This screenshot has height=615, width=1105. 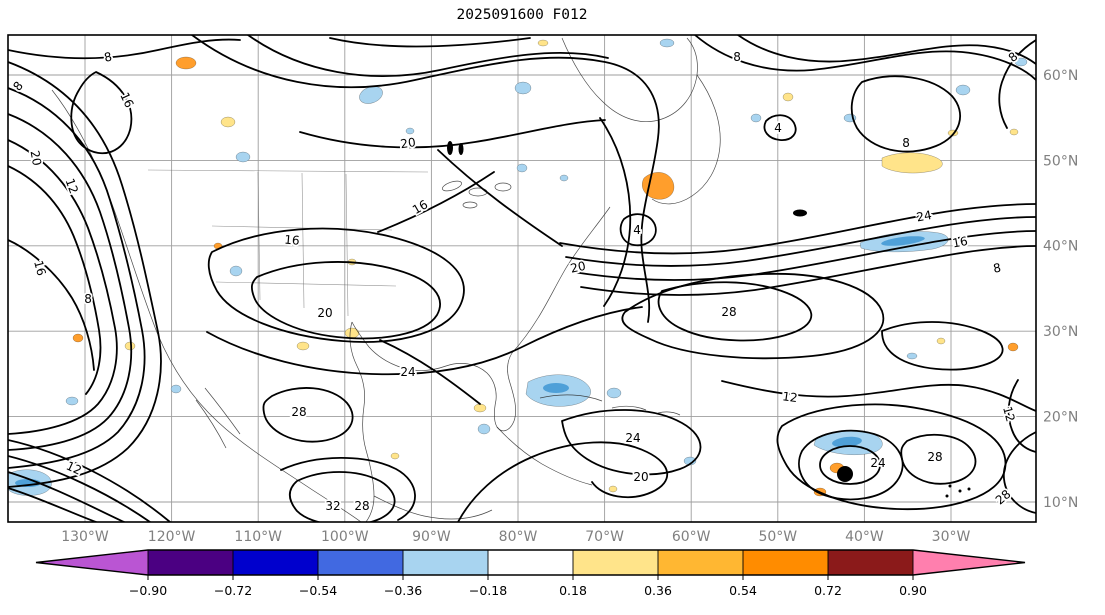 I want to click on colorbar-extend-under, so click(x=92, y=562).